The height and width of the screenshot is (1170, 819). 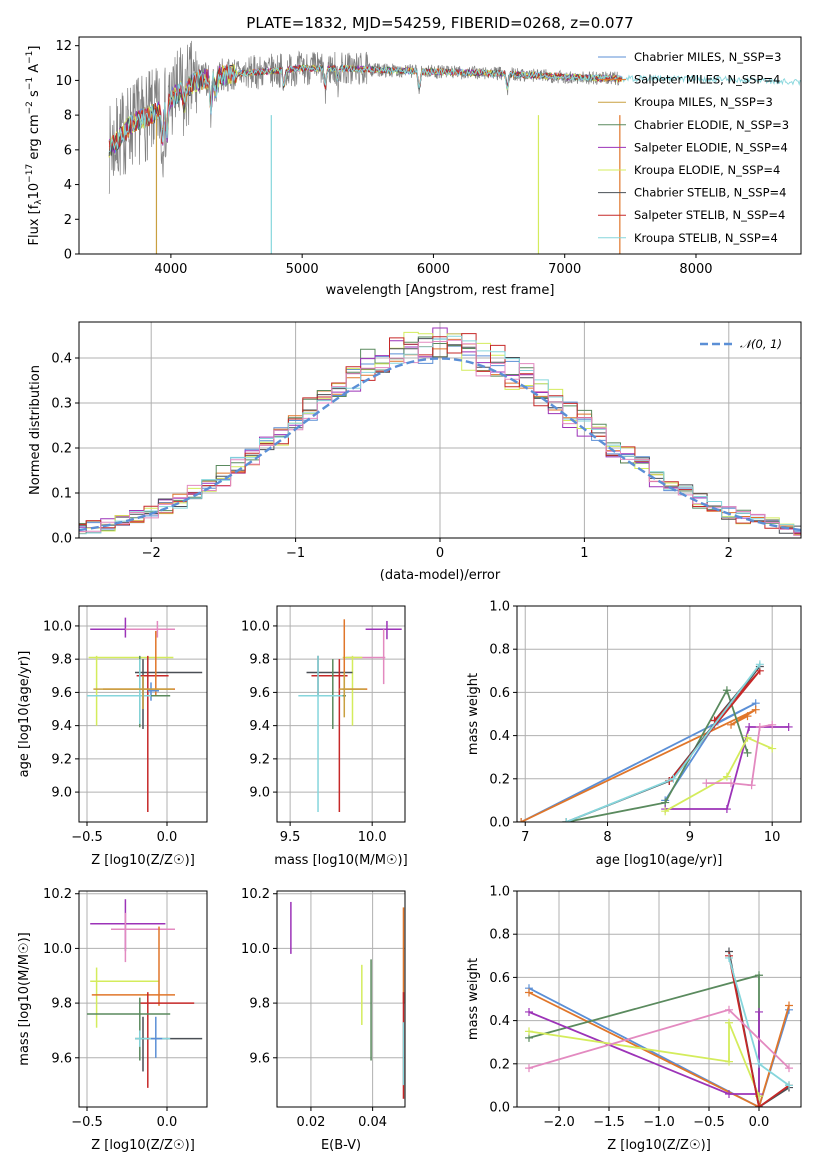 What do you see at coordinates (347, 1000) in the screenshot?
I see `mass_vs_EBV-plot-area` at bounding box center [347, 1000].